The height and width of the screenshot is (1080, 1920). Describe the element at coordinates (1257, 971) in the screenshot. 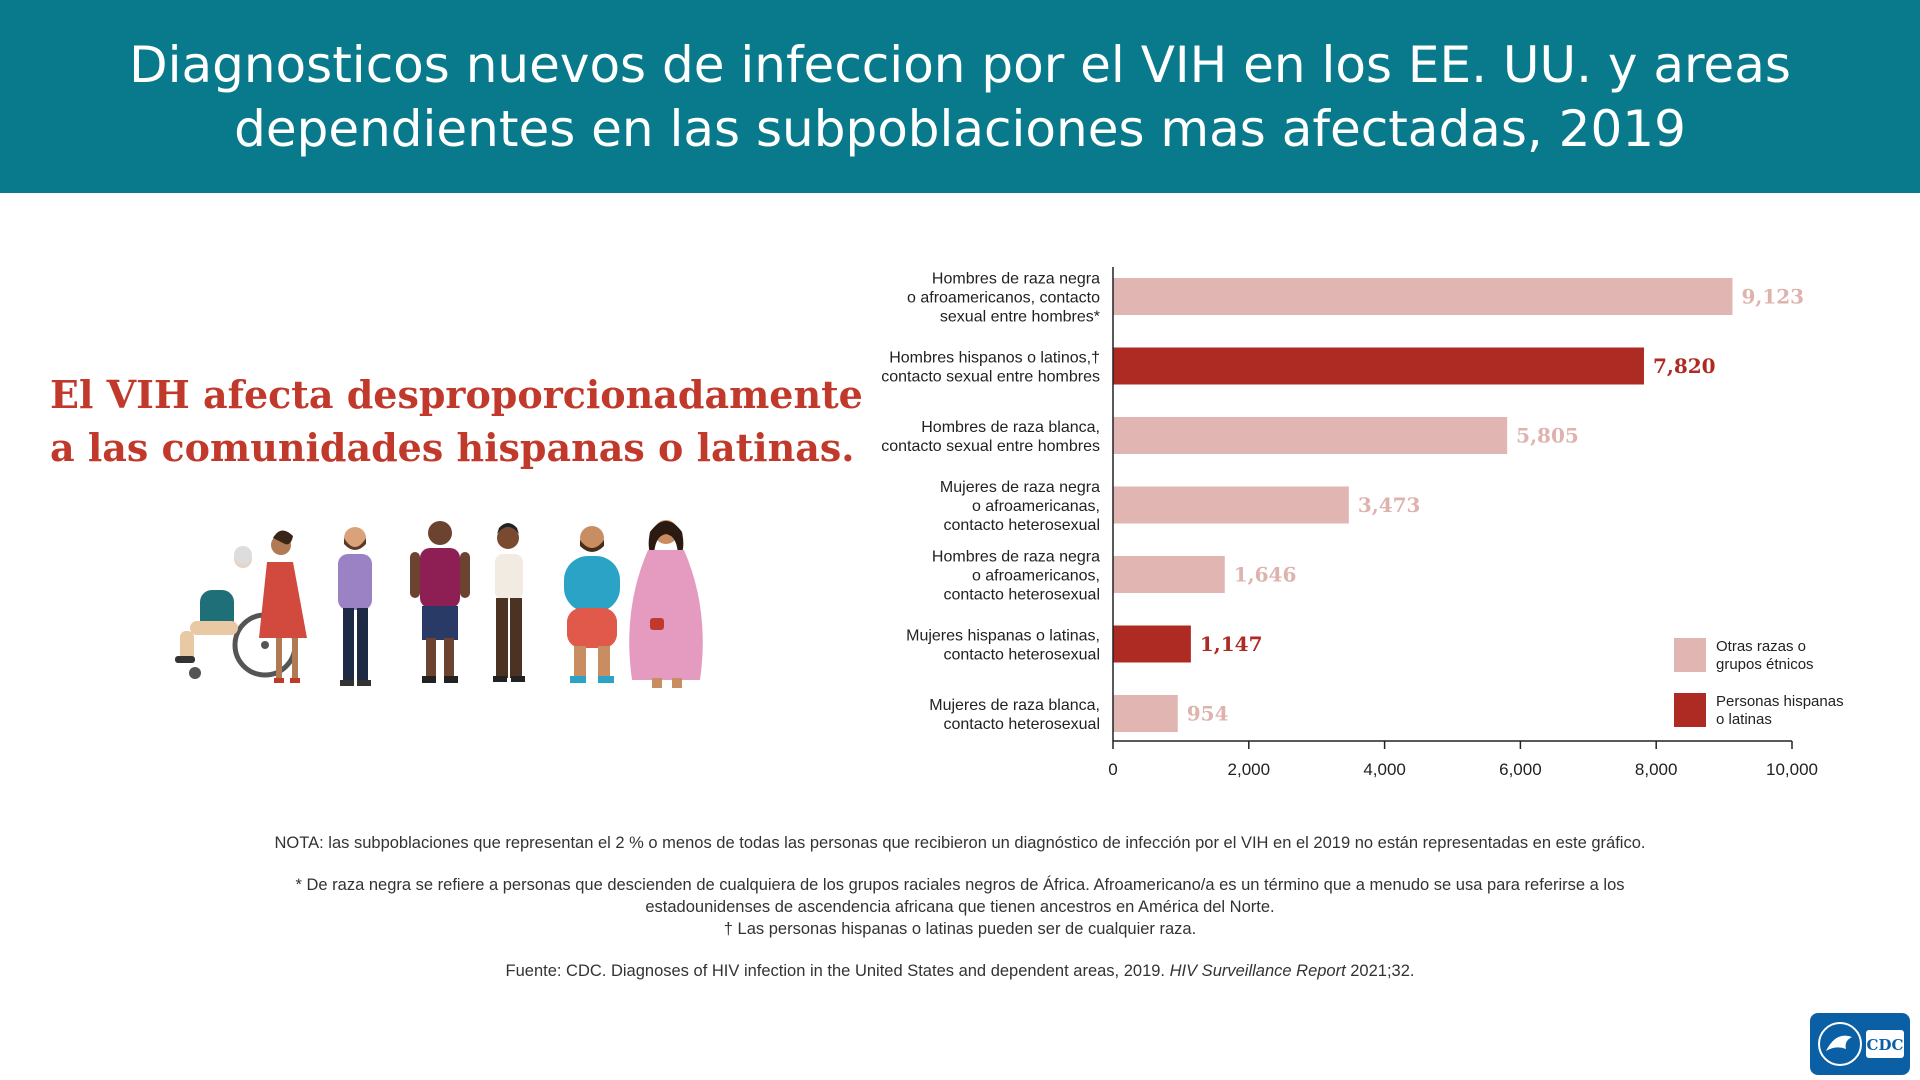

I see `source-report-title: HIV Surveillance Report` at that location.